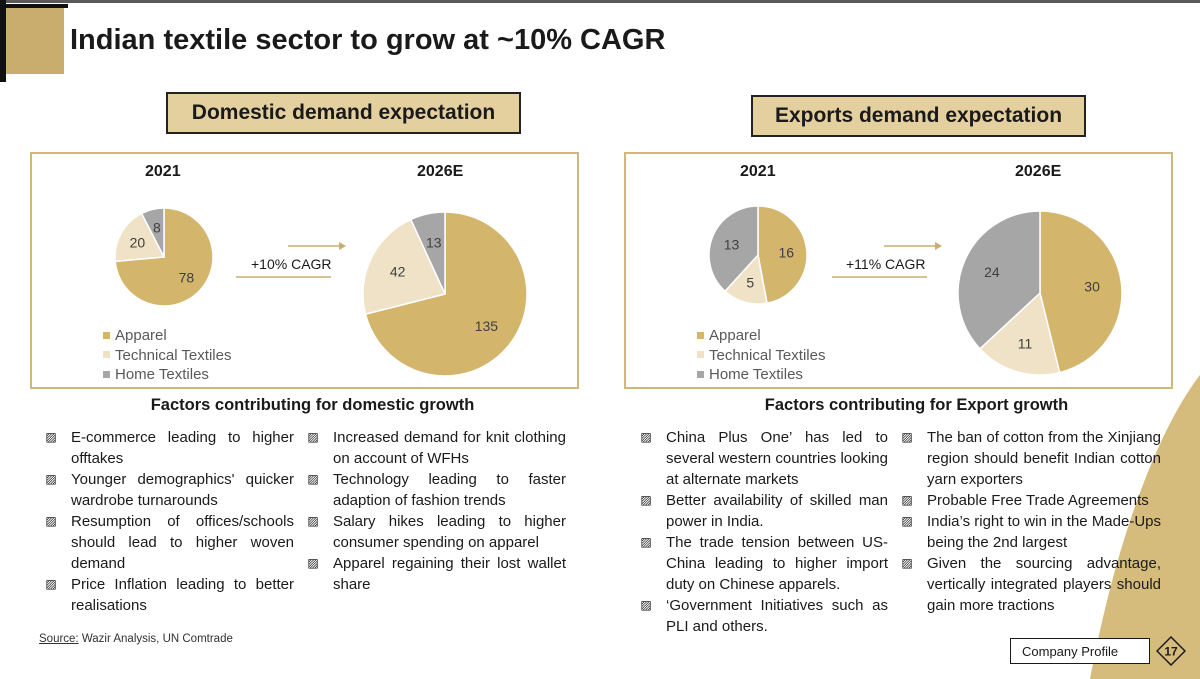  I want to click on title-accent-block, so click(35, 40).